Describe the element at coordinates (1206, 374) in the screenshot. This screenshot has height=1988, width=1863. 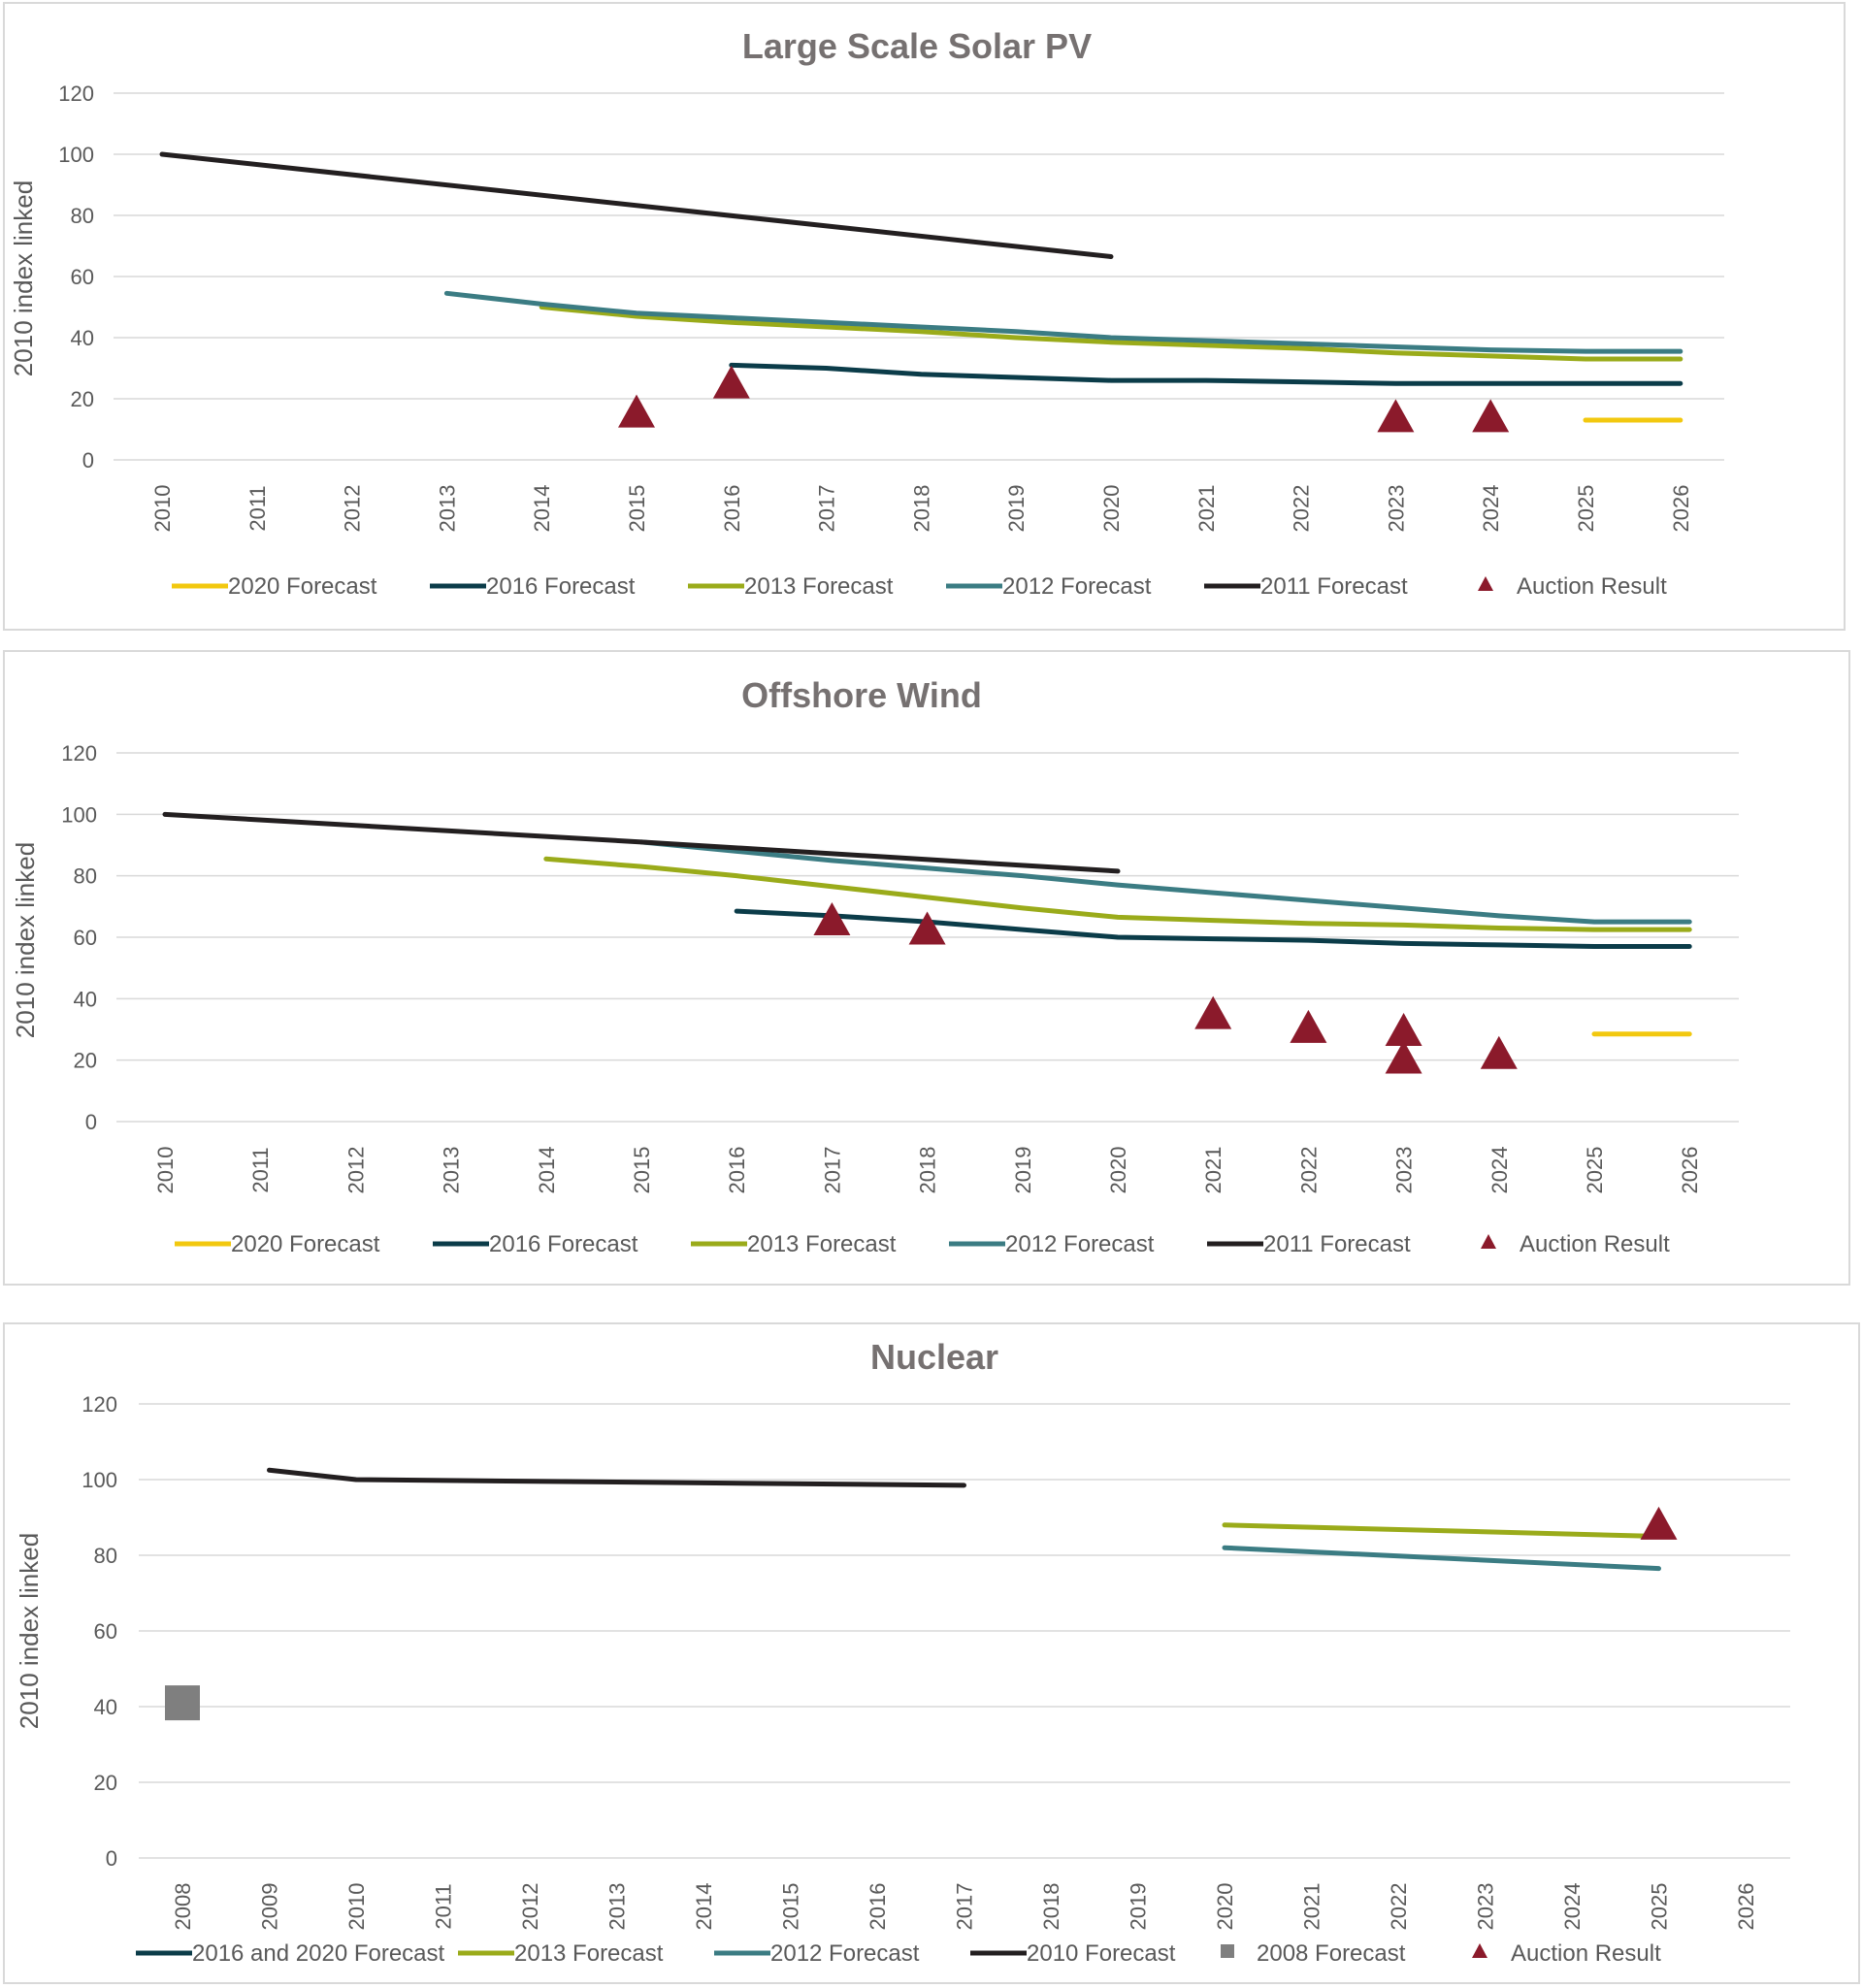
I see `series-line-2016-forecast` at that location.